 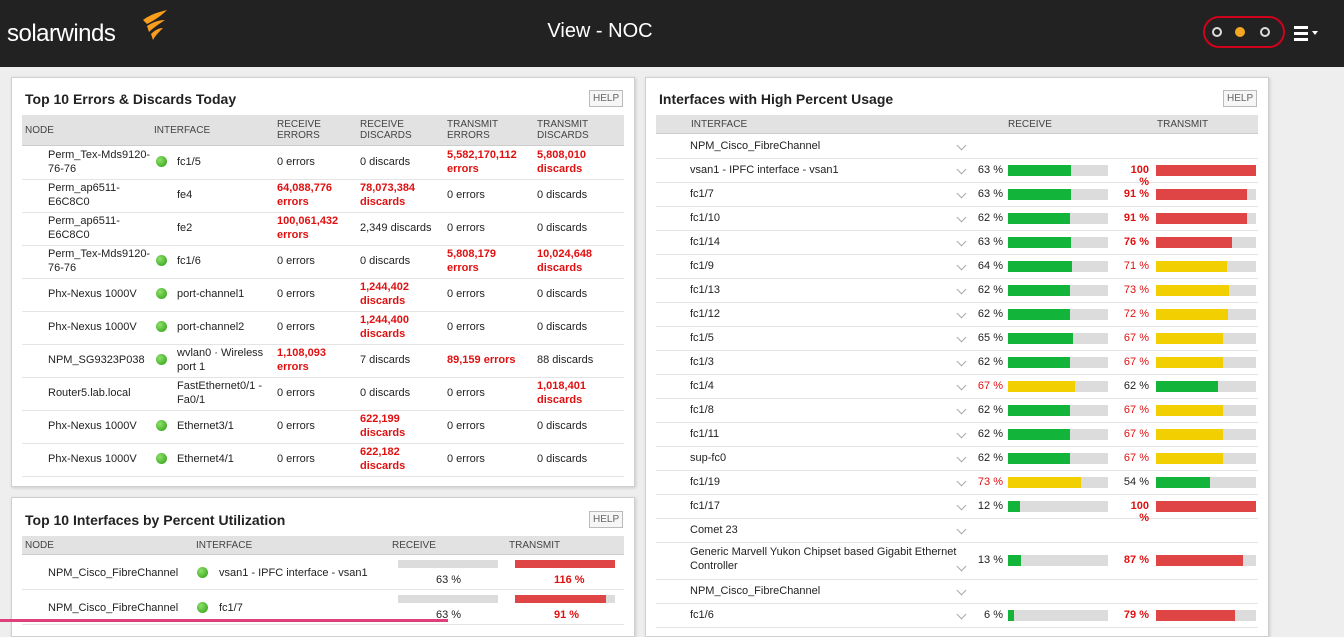 I want to click on list-item: fc1/14 63 % 76 %, so click(x=957, y=243).